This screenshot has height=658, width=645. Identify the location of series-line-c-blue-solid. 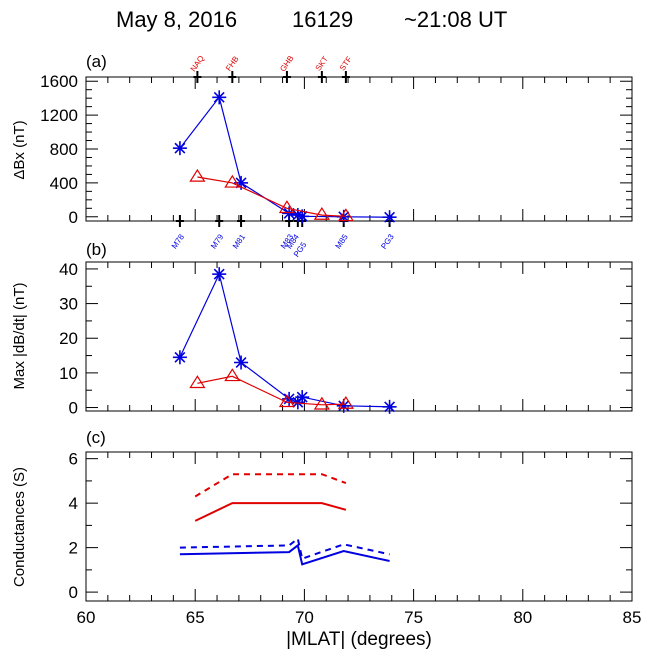
(284, 554).